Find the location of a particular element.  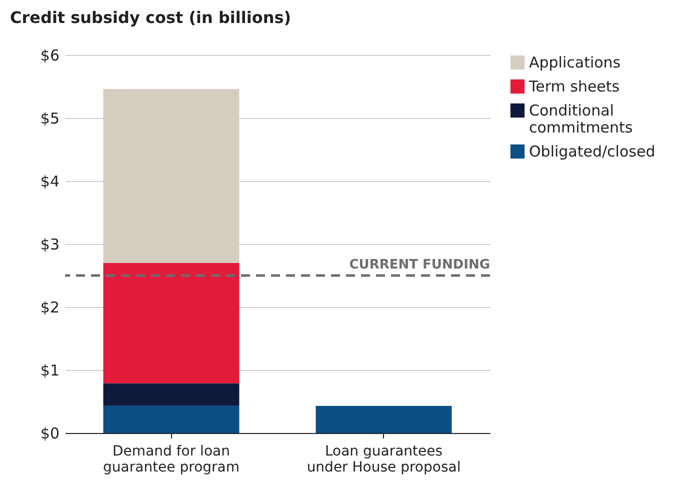

y-tick-label: $0 is located at coordinates (50, 433).